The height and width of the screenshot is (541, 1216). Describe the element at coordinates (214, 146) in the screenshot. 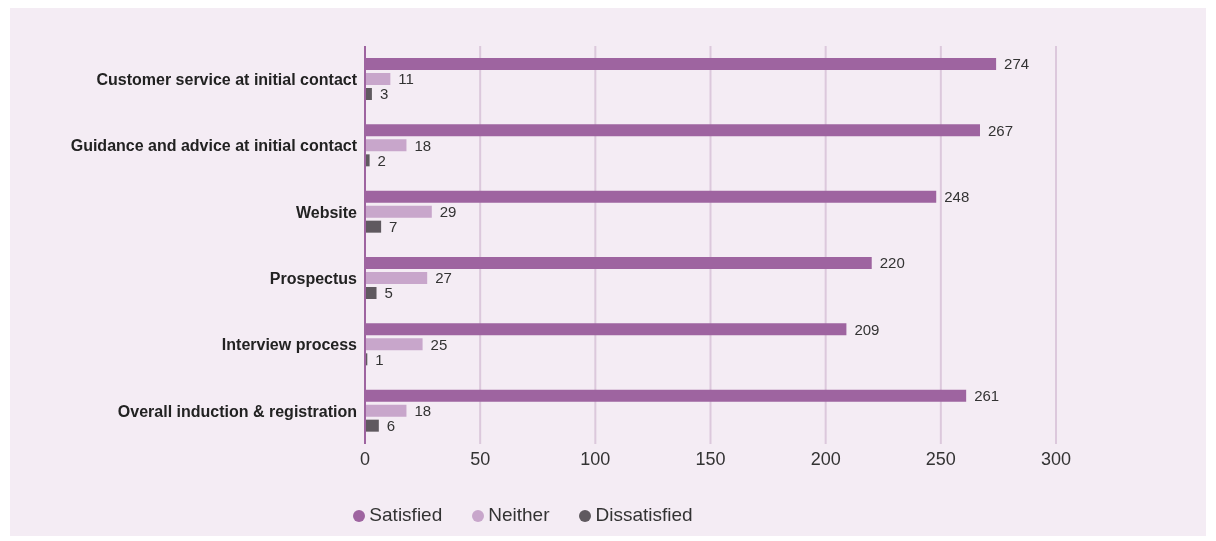

I see `y-tick-label: Guidance and advice at initial contact` at that location.